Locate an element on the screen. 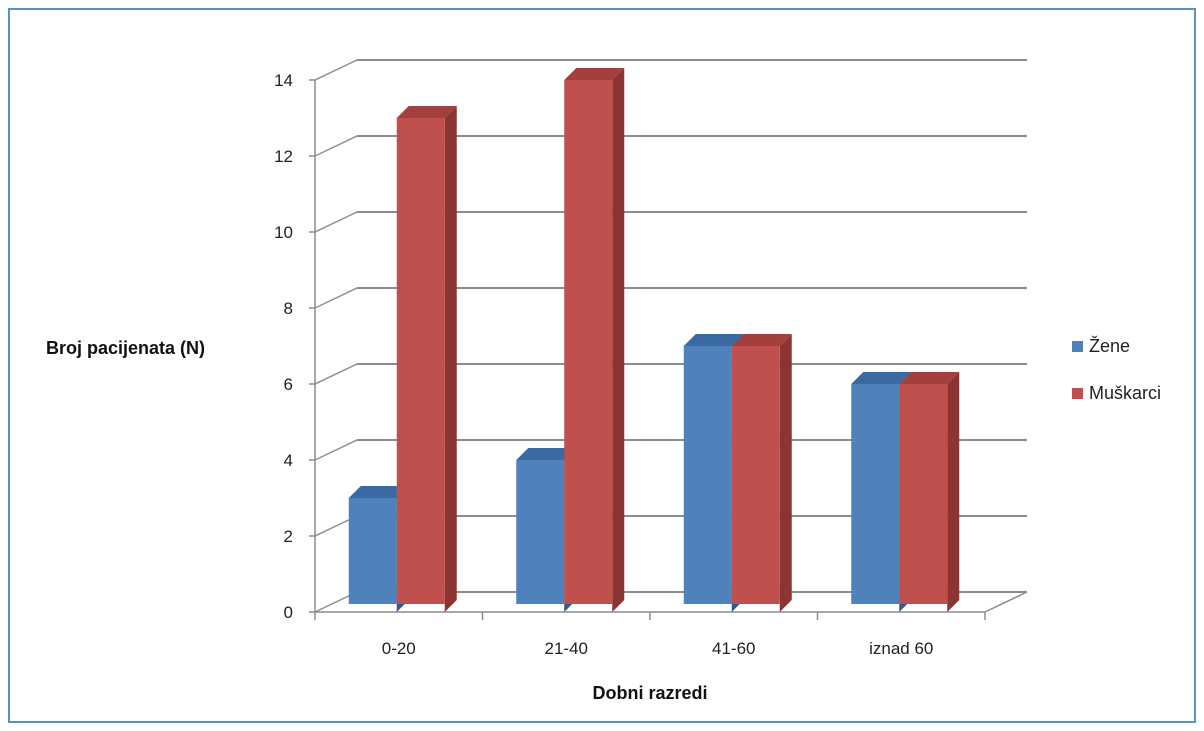 The height and width of the screenshot is (731, 1204). y-tick-label: 14 is located at coordinates (283, 80).